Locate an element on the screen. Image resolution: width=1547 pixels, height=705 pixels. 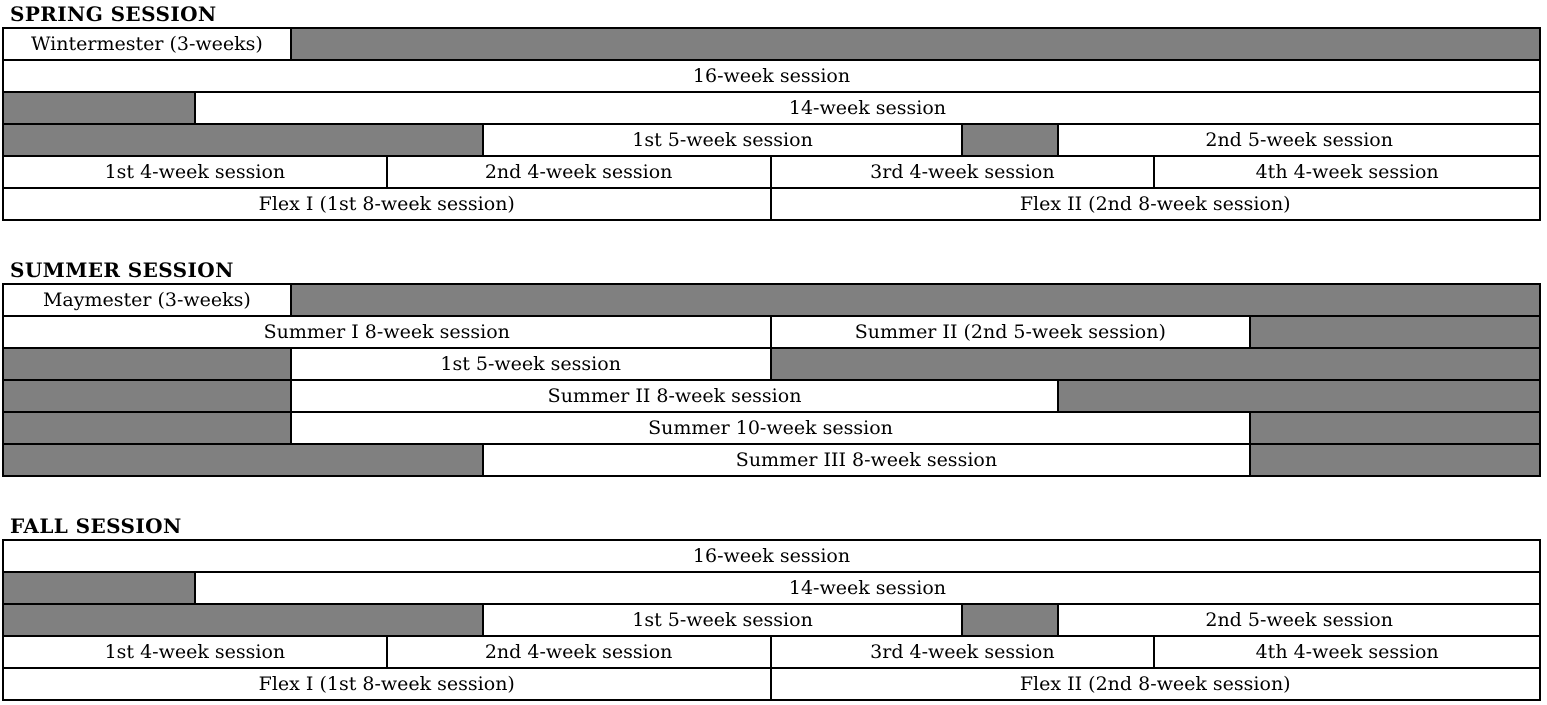
session-row: Wintermester (3-weeks) is located at coordinates (771, 45).